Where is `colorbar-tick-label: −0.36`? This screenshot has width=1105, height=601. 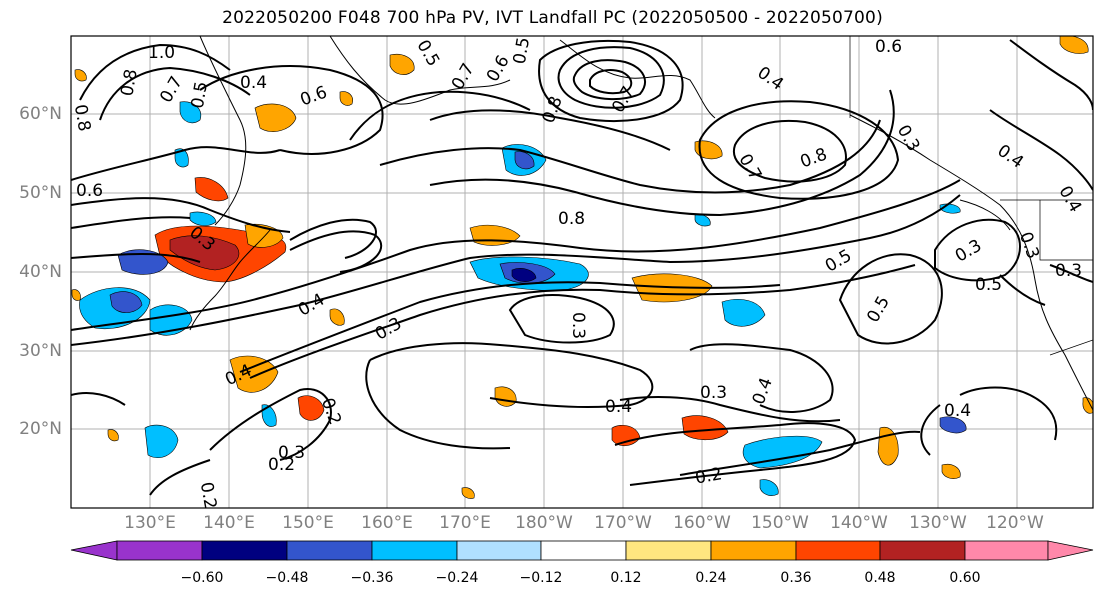
colorbar-tick-label: −0.36 is located at coordinates (372, 578).